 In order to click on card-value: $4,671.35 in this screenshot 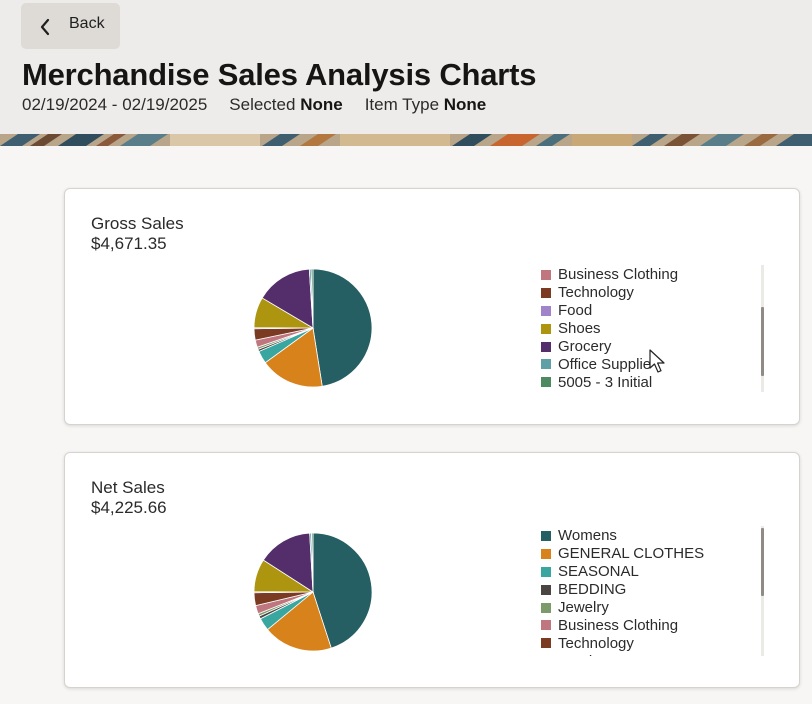, I will do `click(129, 243)`.